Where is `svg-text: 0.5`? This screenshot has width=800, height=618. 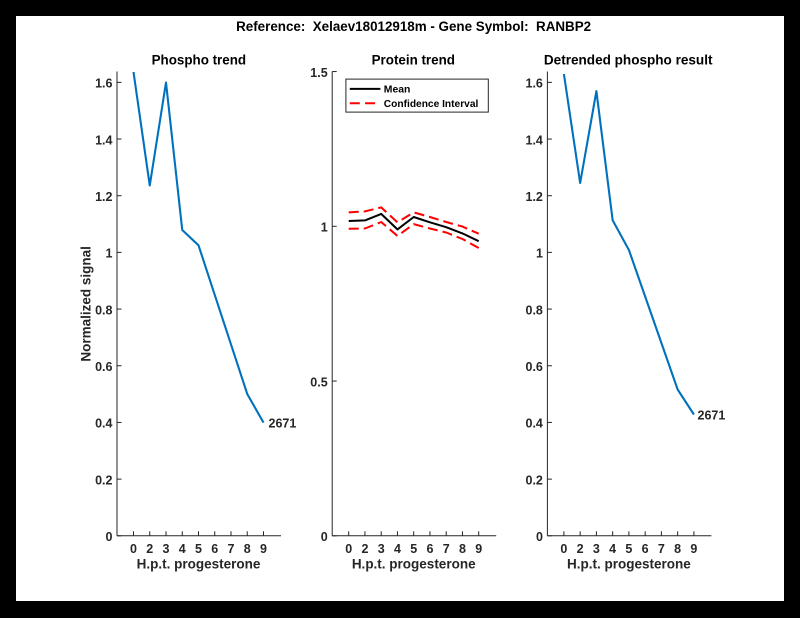 svg-text: 0.5 is located at coordinates (318, 382).